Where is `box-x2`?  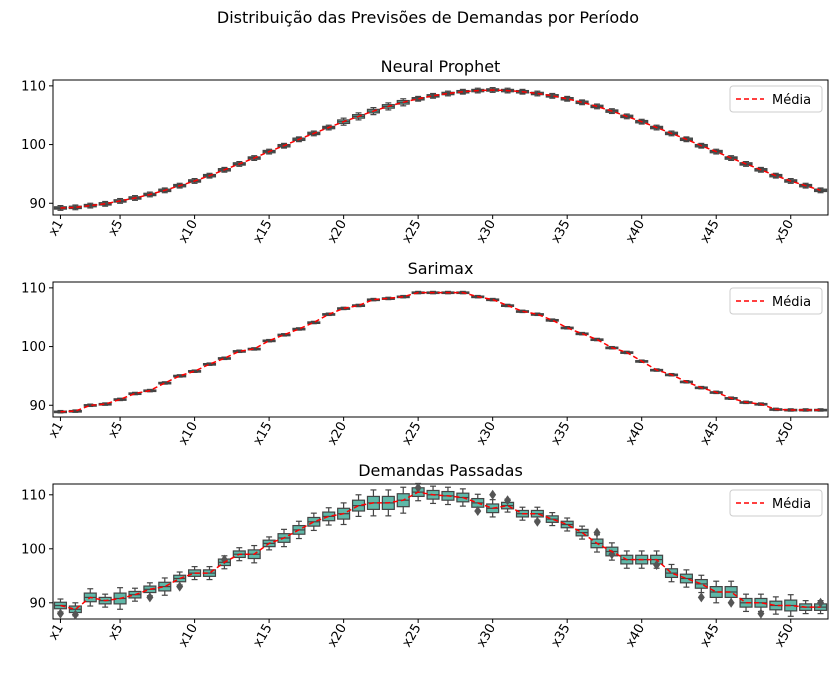
box-x2 is located at coordinates (75, 609).